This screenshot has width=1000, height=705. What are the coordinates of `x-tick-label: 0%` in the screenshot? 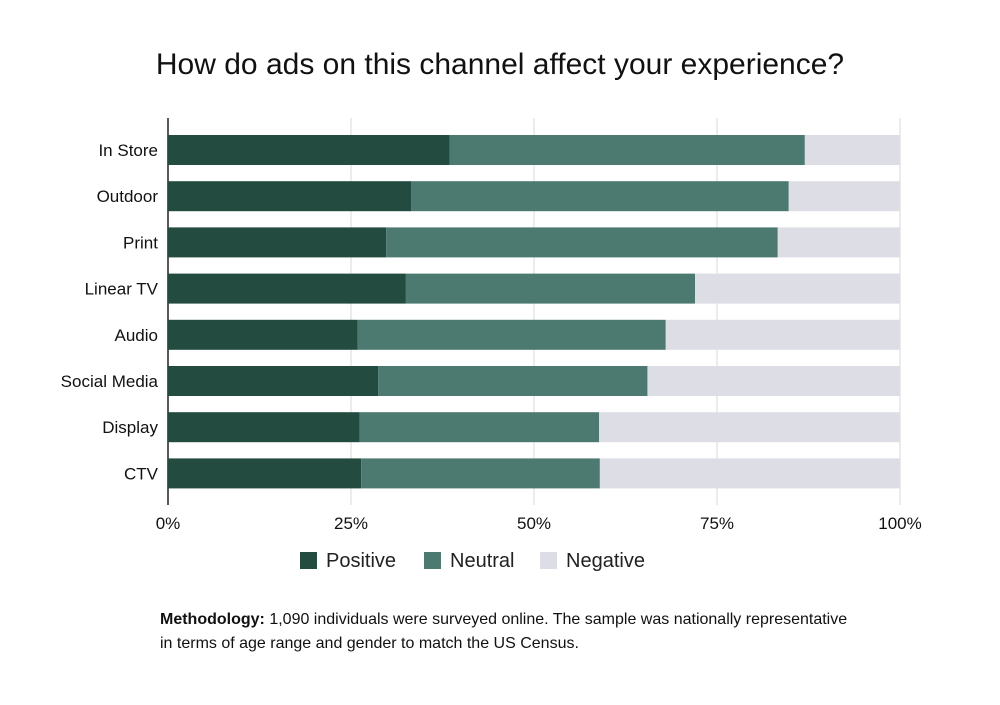 It's located at (168, 523).